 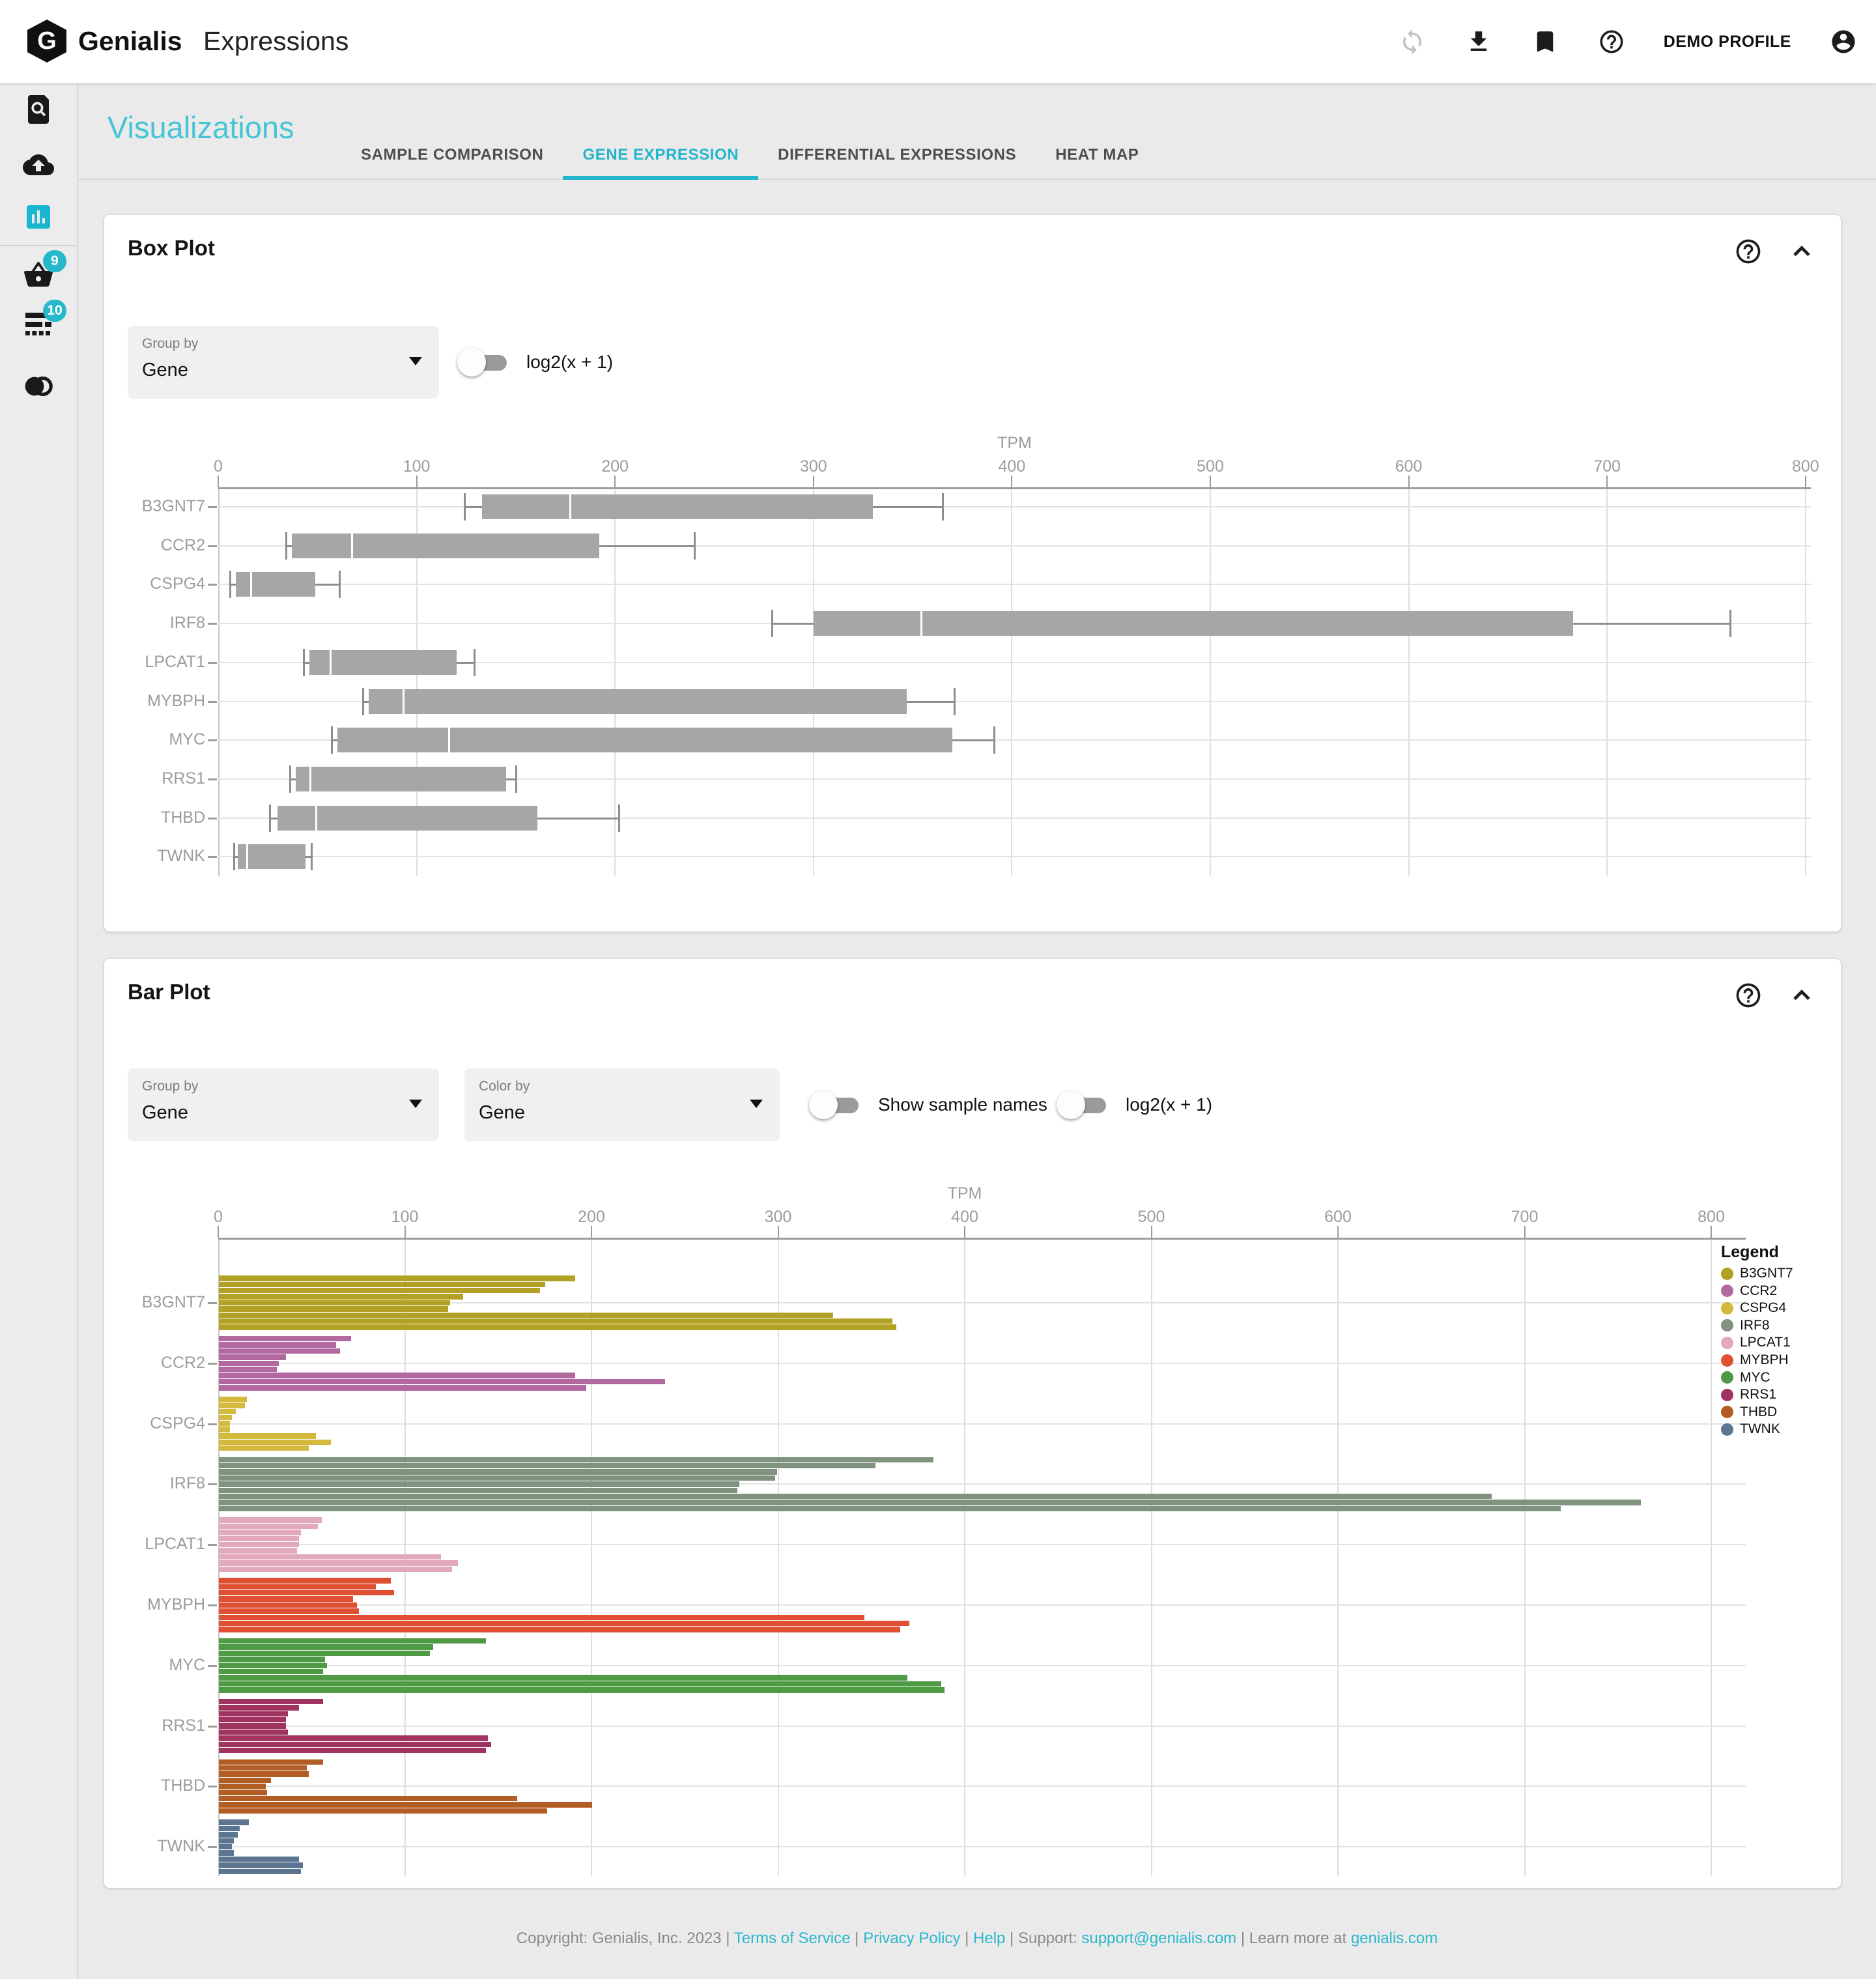 What do you see at coordinates (678, 506) in the screenshot?
I see `box-B3GNT7` at bounding box center [678, 506].